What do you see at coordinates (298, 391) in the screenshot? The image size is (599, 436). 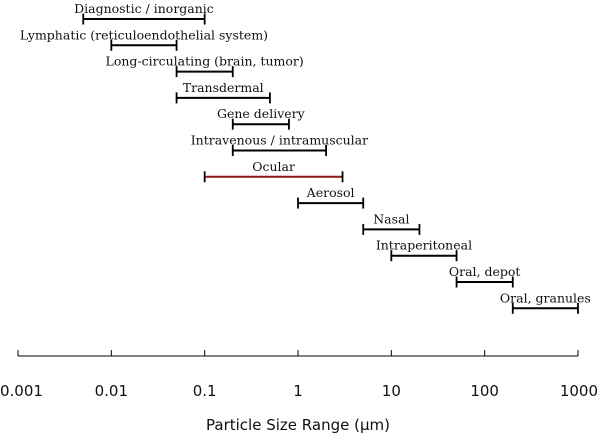 I see `x-tick-label: 1` at bounding box center [298, 391].